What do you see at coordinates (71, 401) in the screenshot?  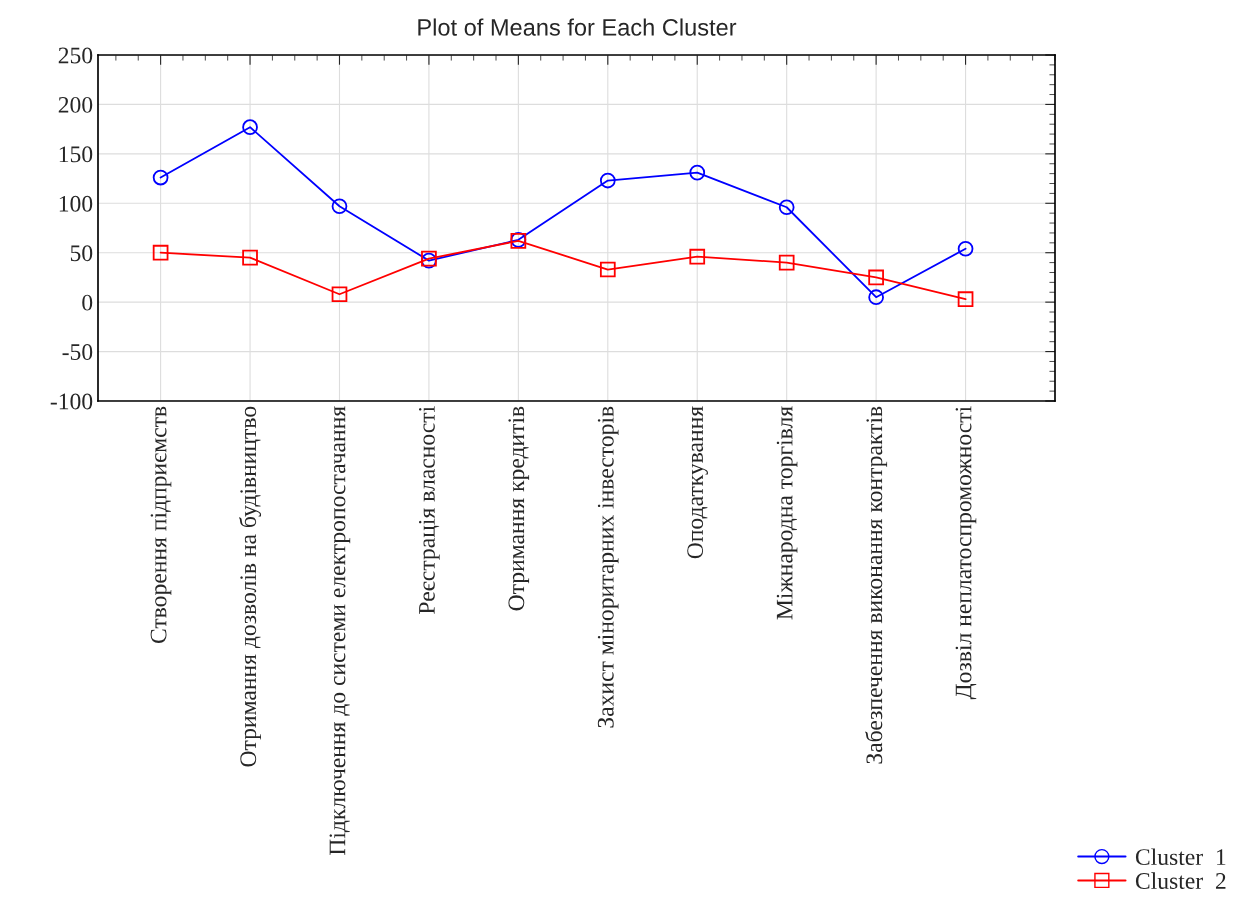 I see `y-tick-label: -100` at bounding box center [71, 401].